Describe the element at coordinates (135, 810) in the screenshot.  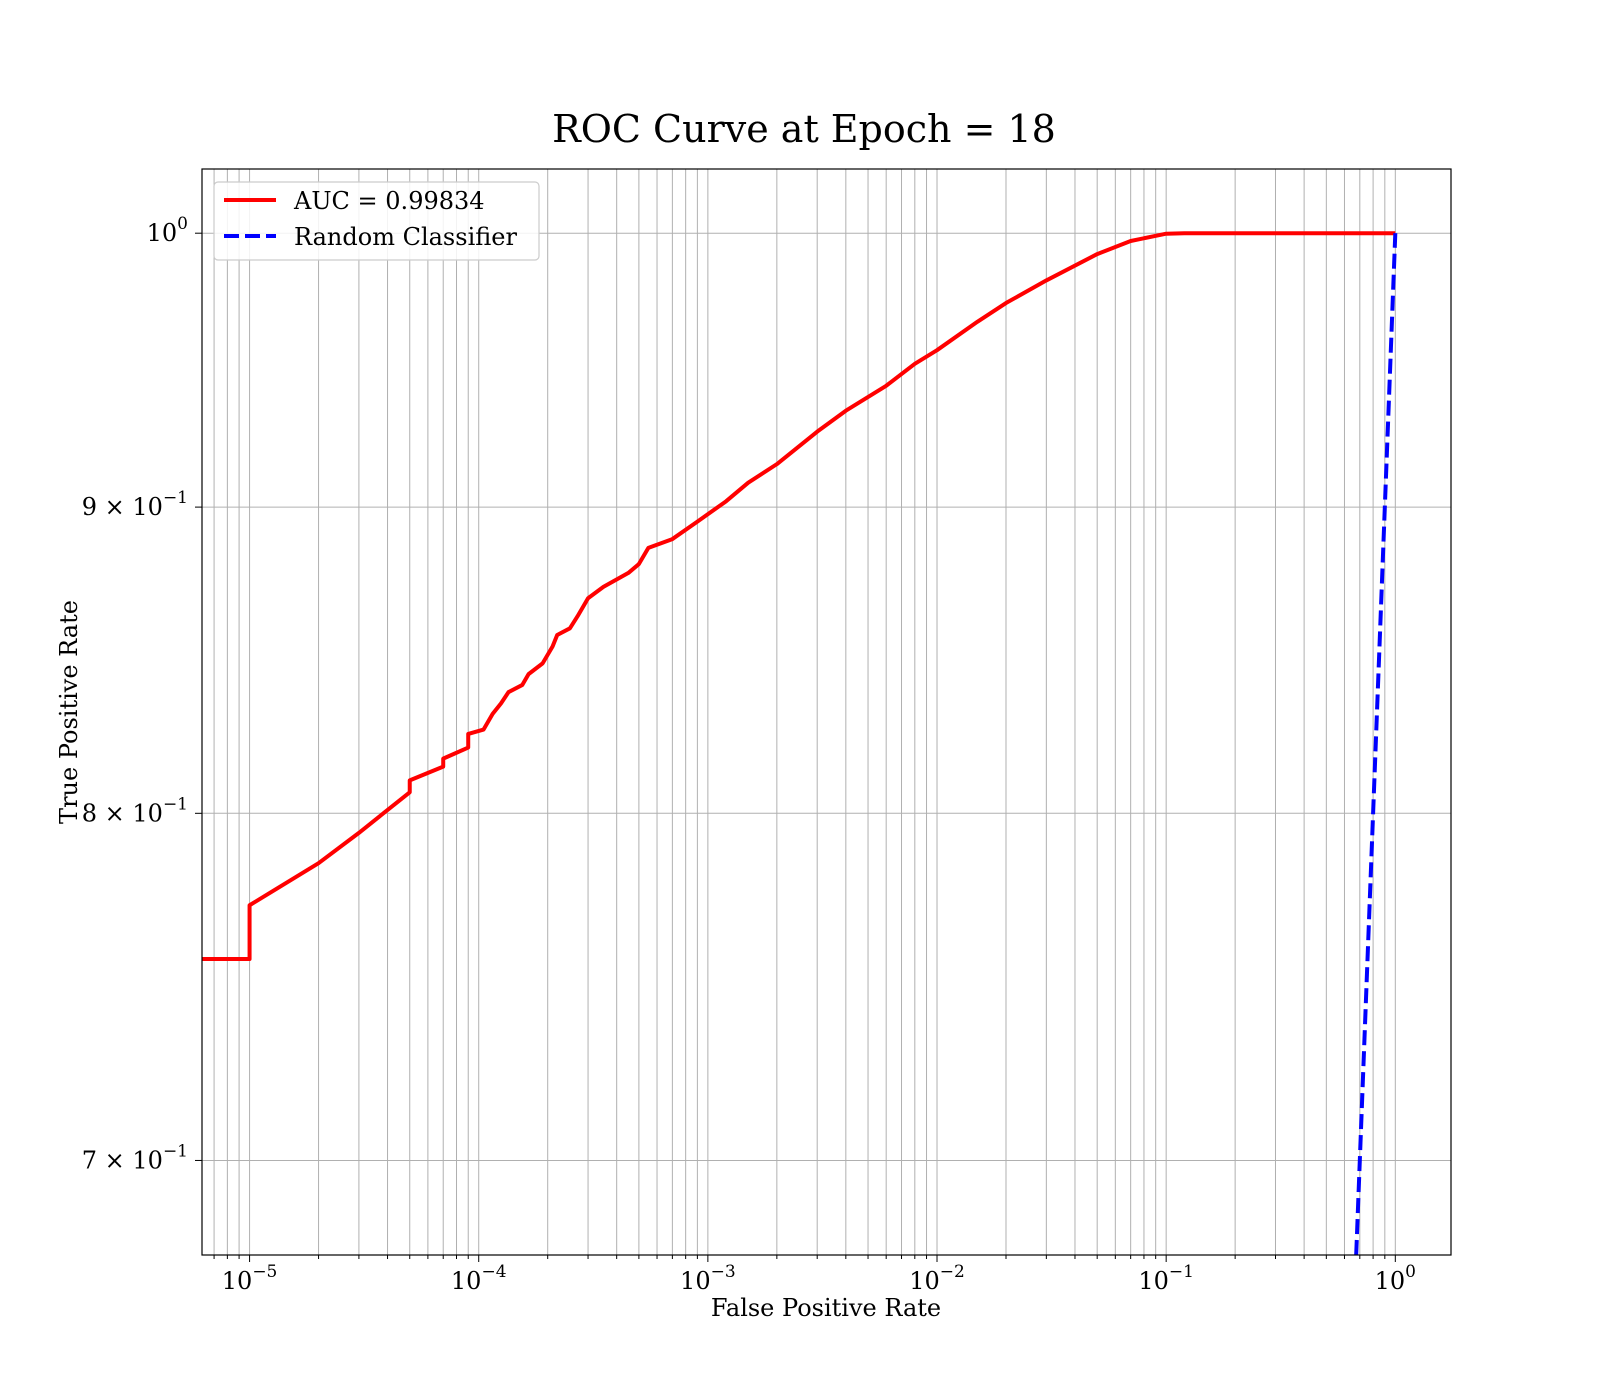
I see `y-tick-label: 8 × 10⁻¹` at that location.